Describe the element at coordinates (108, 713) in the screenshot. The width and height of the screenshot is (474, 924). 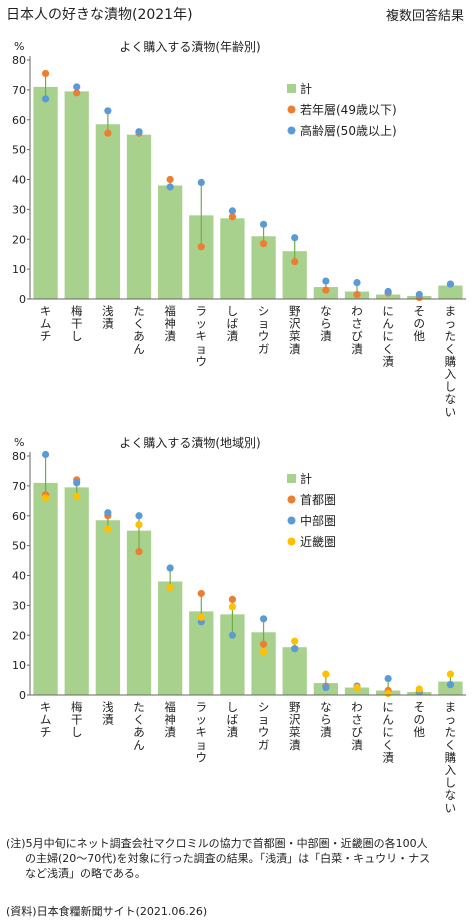
I see `x-tick-label: 浅漬` at that location.